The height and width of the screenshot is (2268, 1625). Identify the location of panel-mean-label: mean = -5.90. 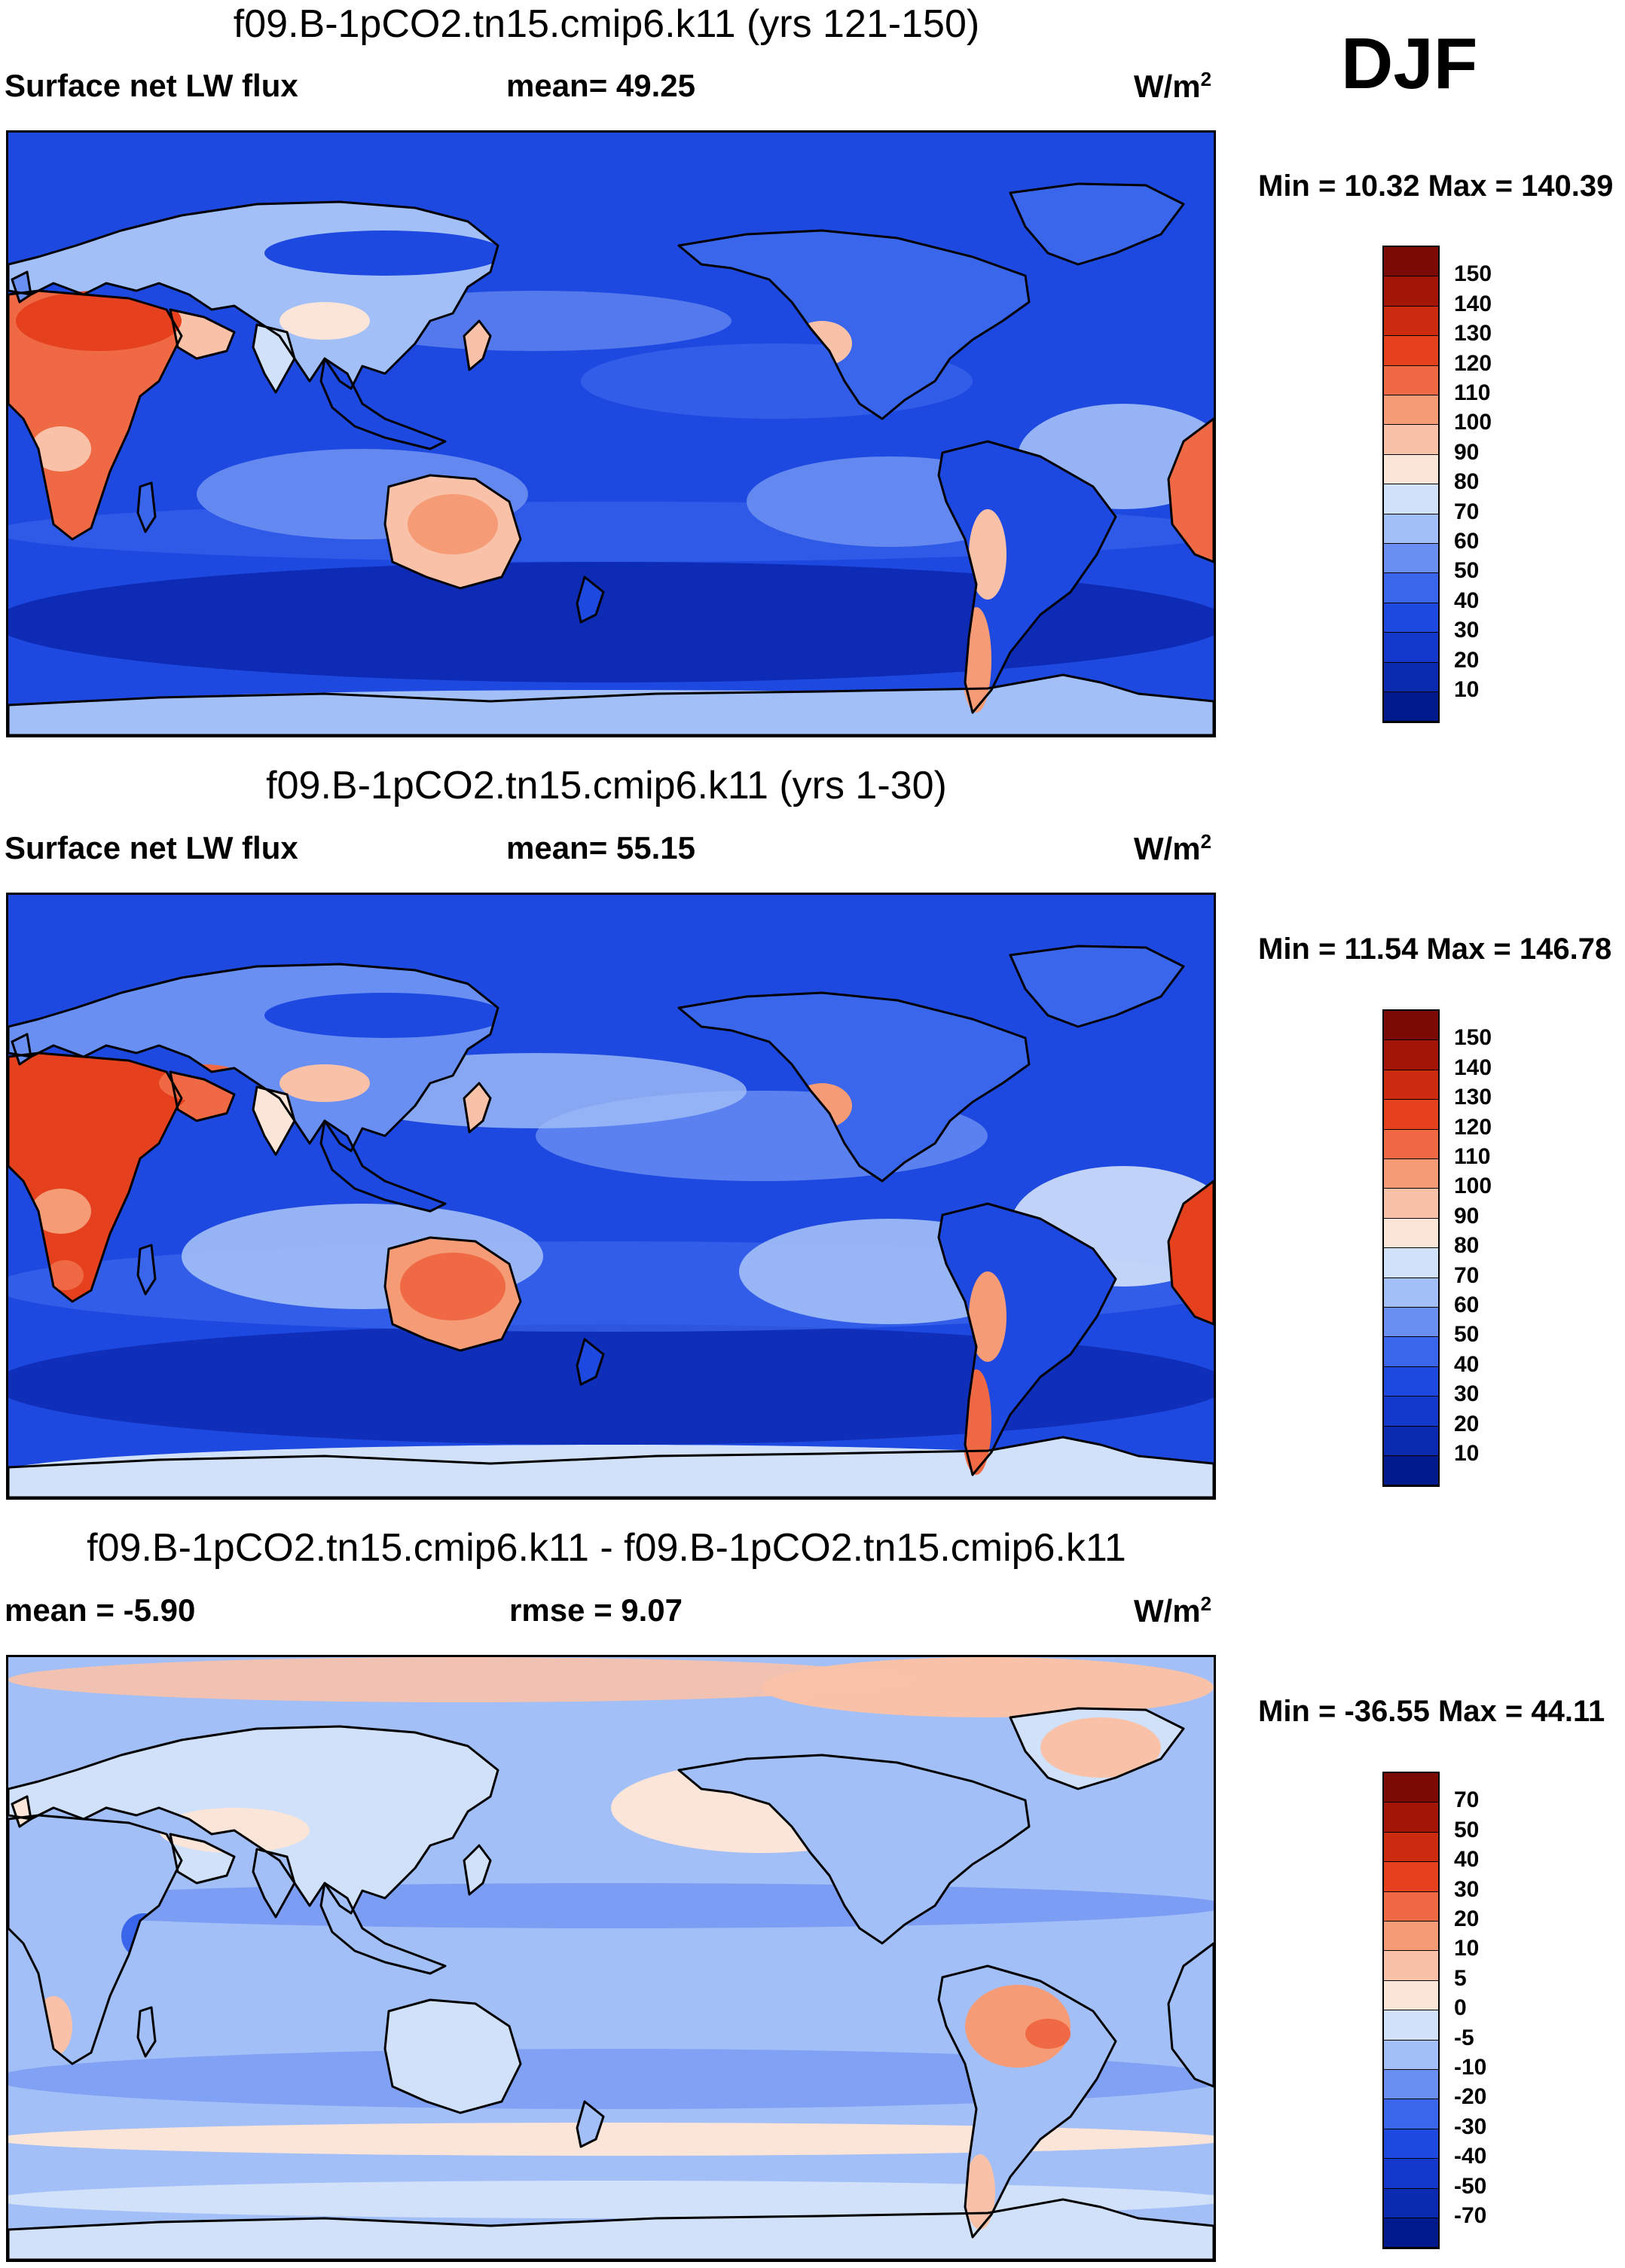
(100, 1610).